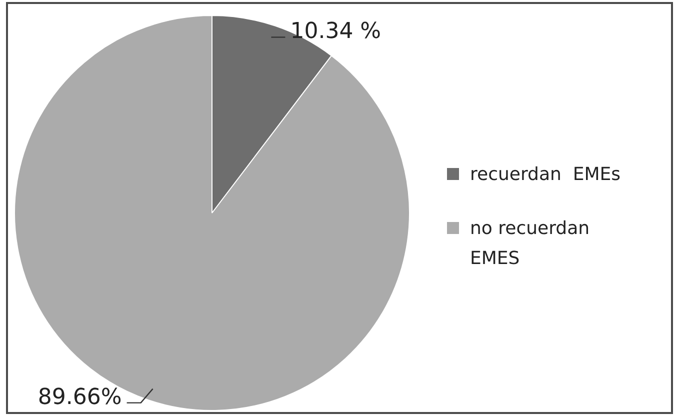 The image size is (677, 418). I want to click on data-label: 10.34 %, so click(336, 31).